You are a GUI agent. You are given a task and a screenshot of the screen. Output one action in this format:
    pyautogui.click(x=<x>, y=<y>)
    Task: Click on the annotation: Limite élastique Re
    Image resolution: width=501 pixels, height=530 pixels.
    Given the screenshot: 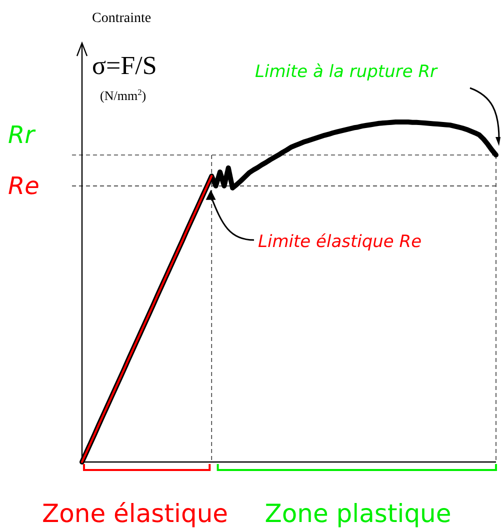 What is the action you would take?
    pyautogui.click(x=340, y=242)
    